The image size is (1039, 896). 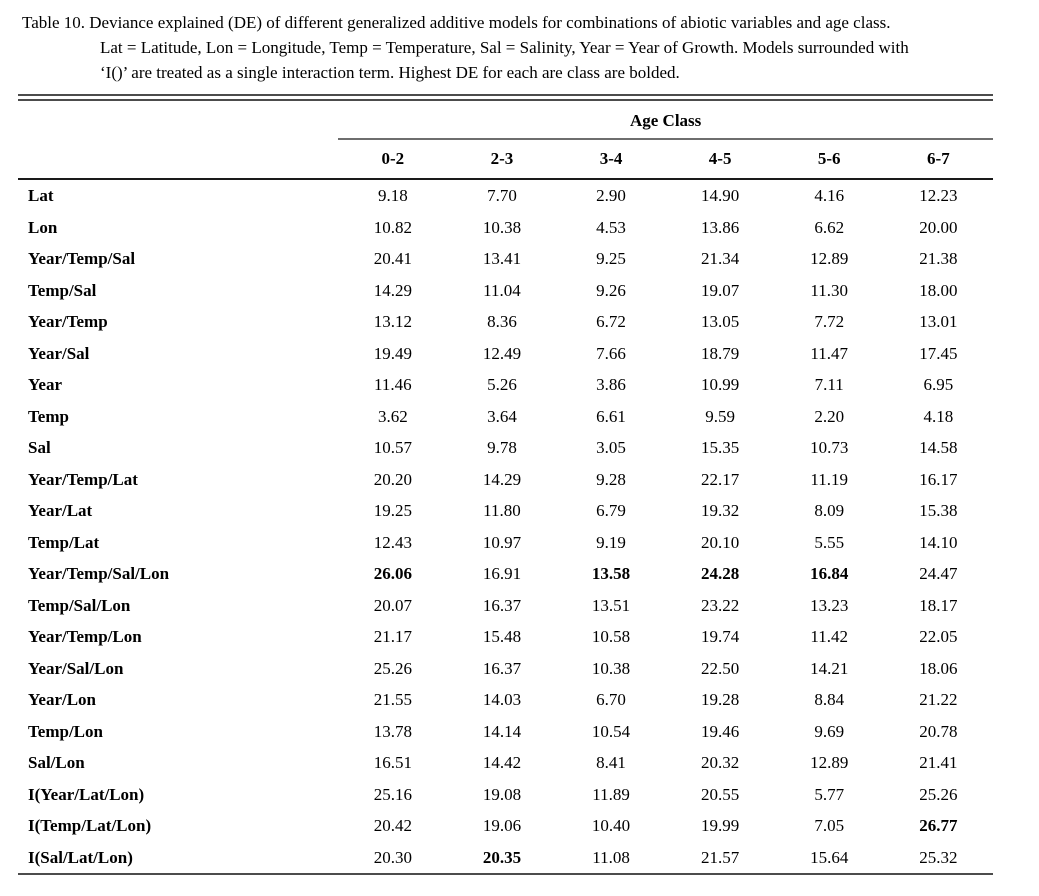 What do you see at coordinates (720, 762) in the screenshot?
I see `value-cell: 20.32` at bounding box center [720, 762].